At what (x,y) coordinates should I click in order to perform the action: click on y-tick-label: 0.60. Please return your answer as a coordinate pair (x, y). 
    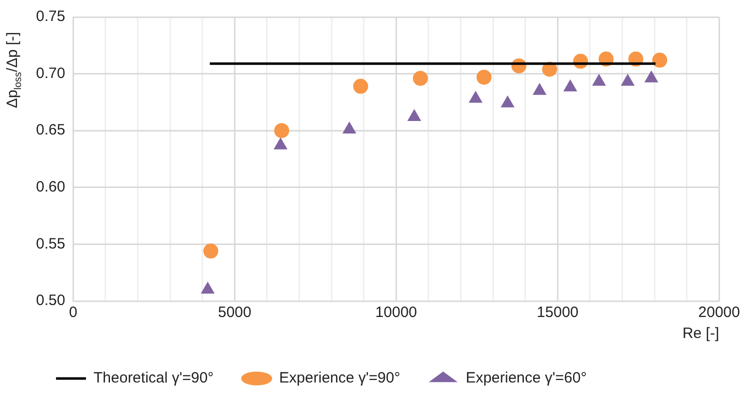
    Looking at the image, I should click on (51, 187).